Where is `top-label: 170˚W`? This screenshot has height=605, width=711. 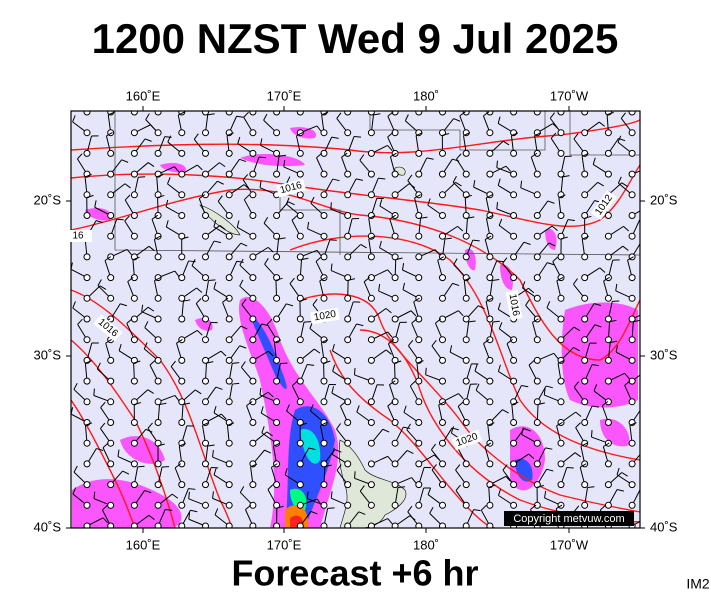
top-label: 170˚W is located at coordinates (569, 95).